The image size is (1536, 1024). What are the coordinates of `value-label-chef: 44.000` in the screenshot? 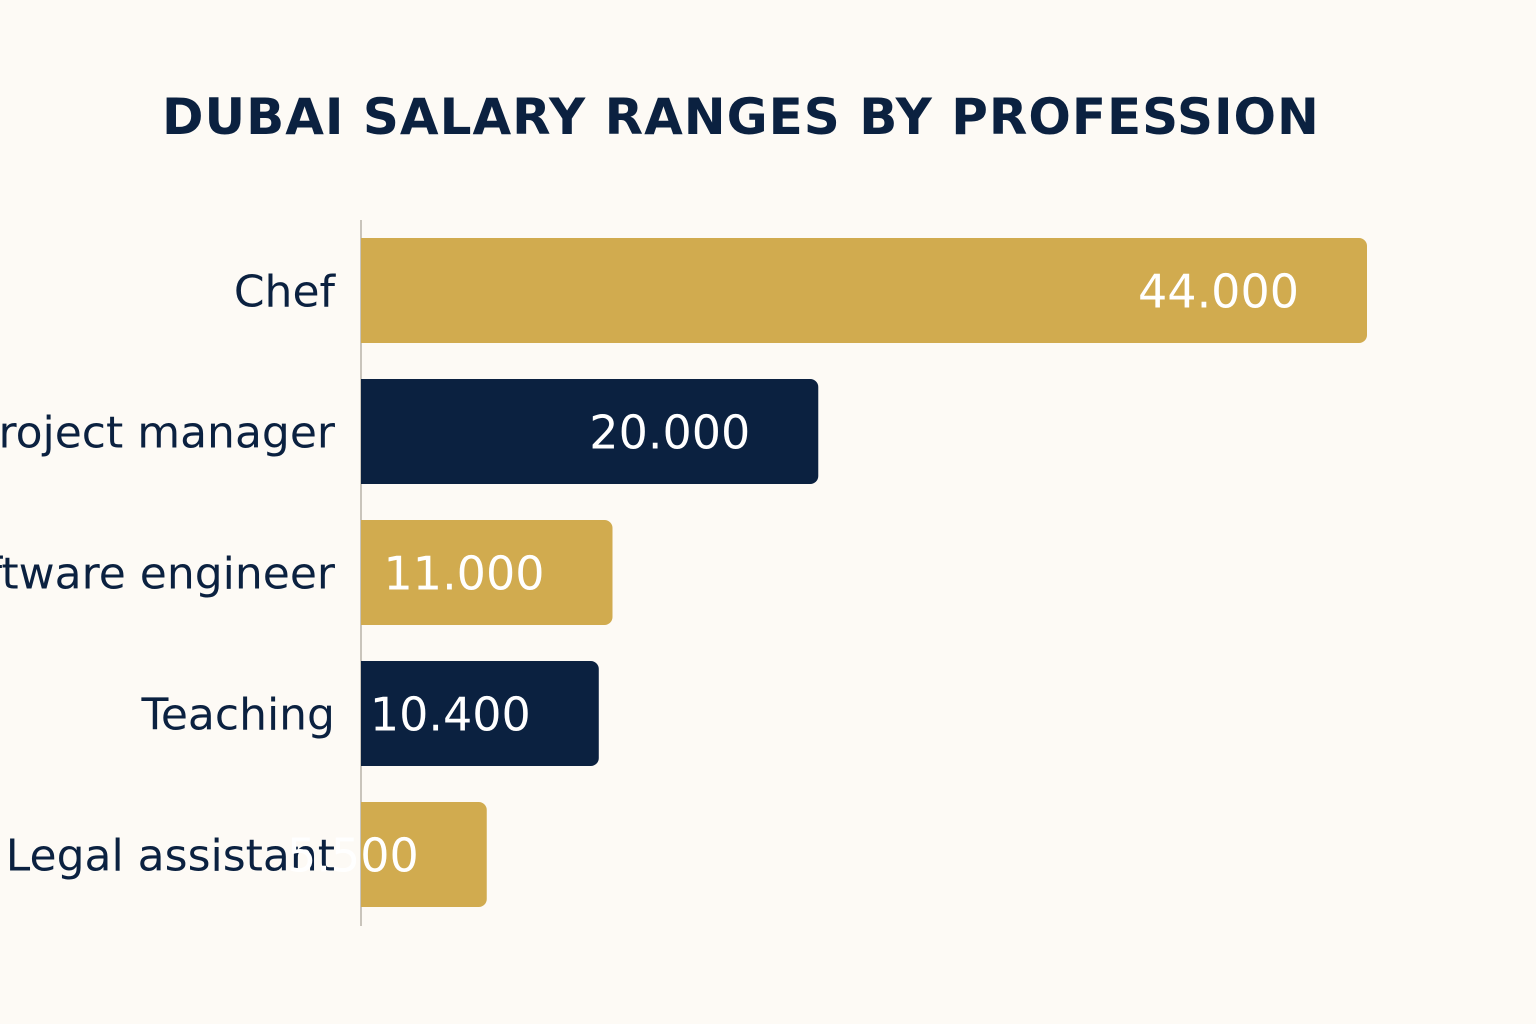 It's located at (1218, 292).